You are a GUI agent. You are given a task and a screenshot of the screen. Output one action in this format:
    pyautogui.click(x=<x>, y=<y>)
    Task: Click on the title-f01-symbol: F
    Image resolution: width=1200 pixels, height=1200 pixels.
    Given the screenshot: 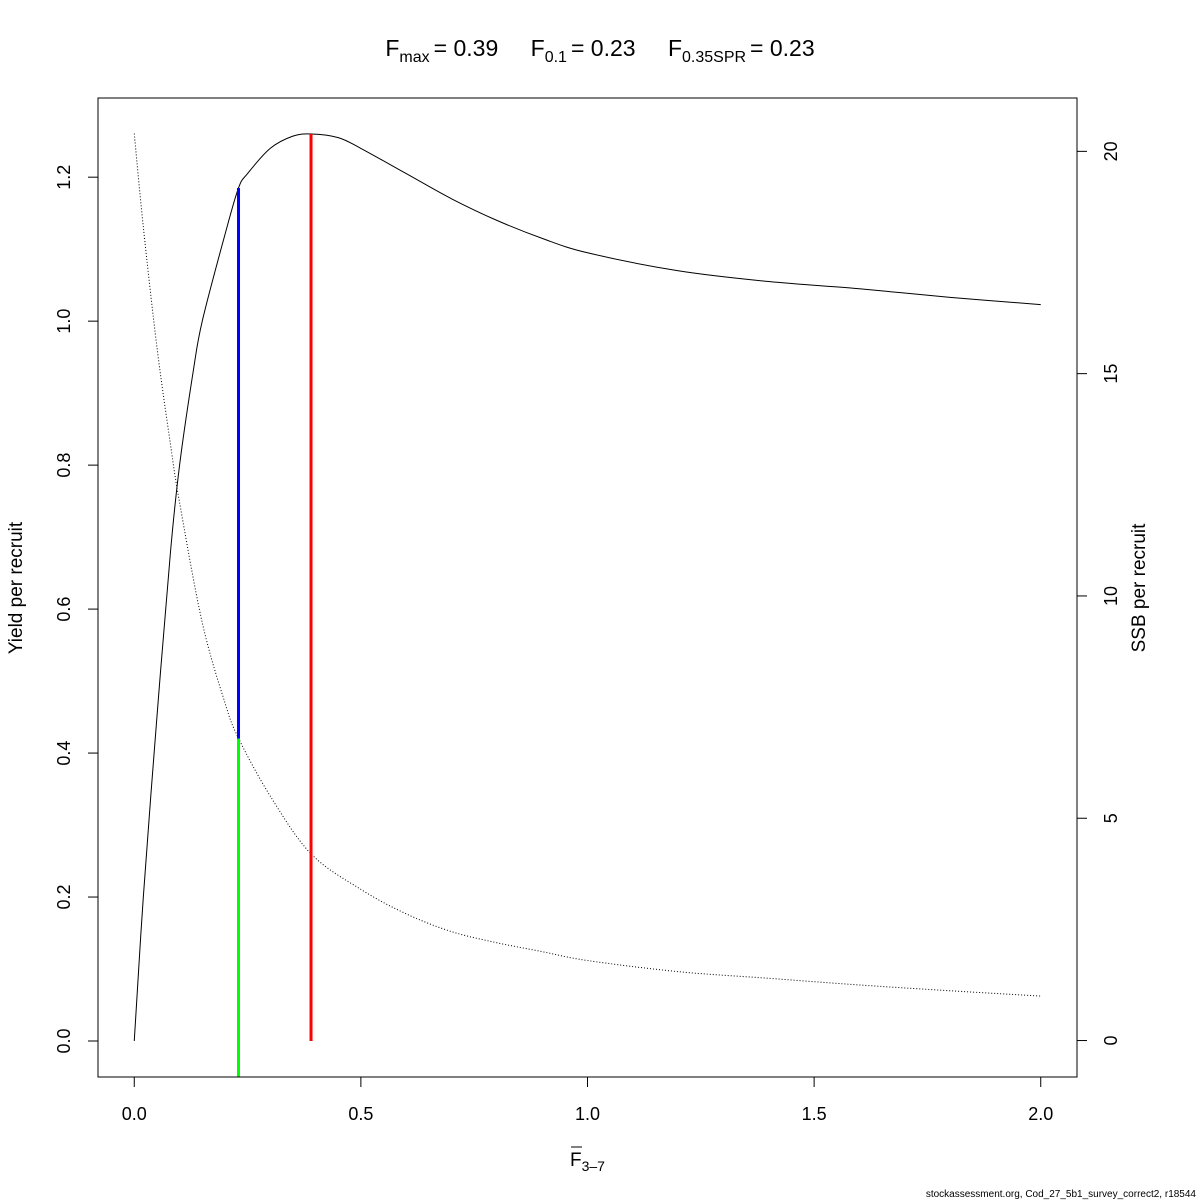 What is the action you would take?
    pyautogui.click(x=538, y=48)
    